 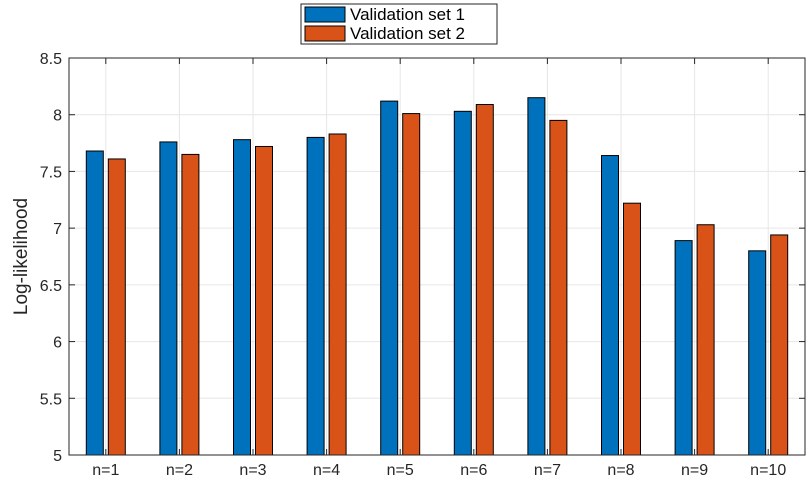 I want to click on x-tick-label: n=3, so click(x=252, y=470).